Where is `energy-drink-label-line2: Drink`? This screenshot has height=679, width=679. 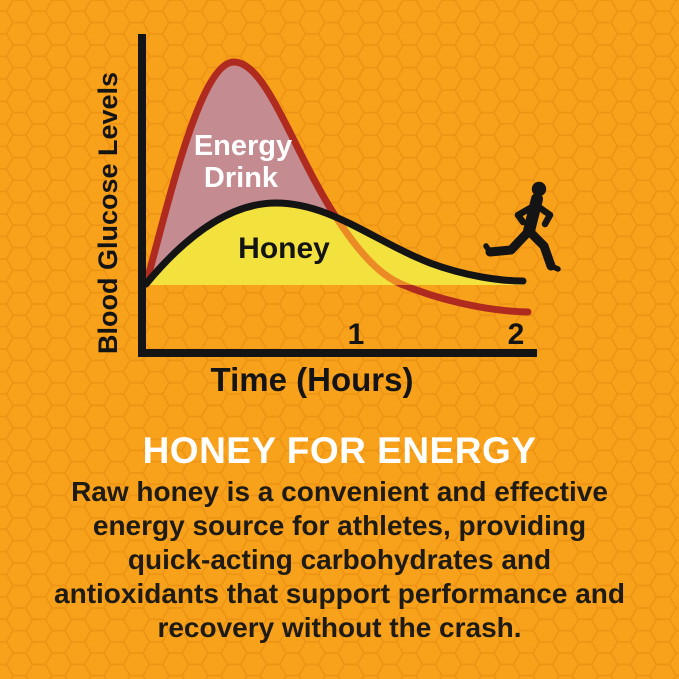
energy-drink-label-line2: Drink is located at coordinates (241, 178).